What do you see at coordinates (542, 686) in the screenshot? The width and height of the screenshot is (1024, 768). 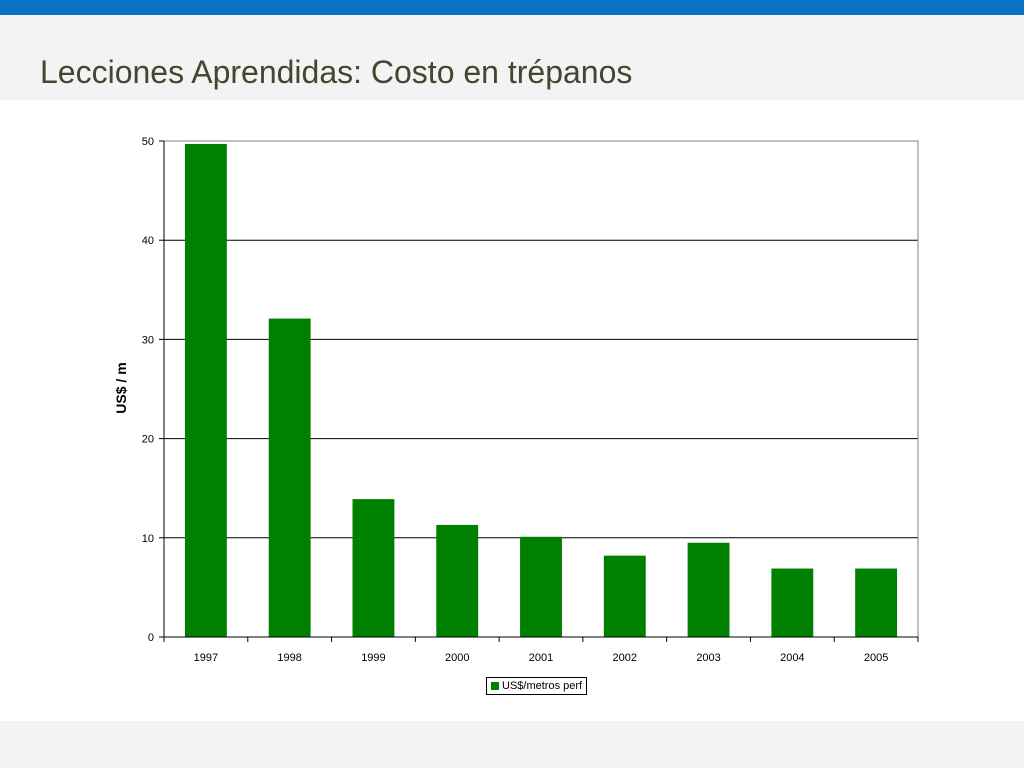 I see `legend-label: US$/metros perf` at bounding box center [542, 686].